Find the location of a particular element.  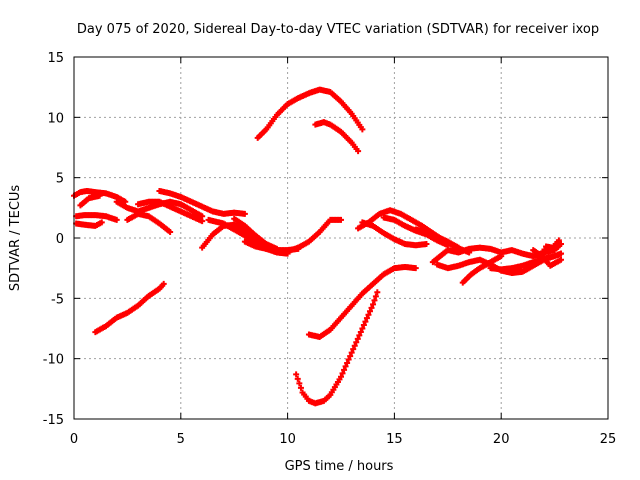

x-tick-label: 0 is located at coordinates (74, 439).